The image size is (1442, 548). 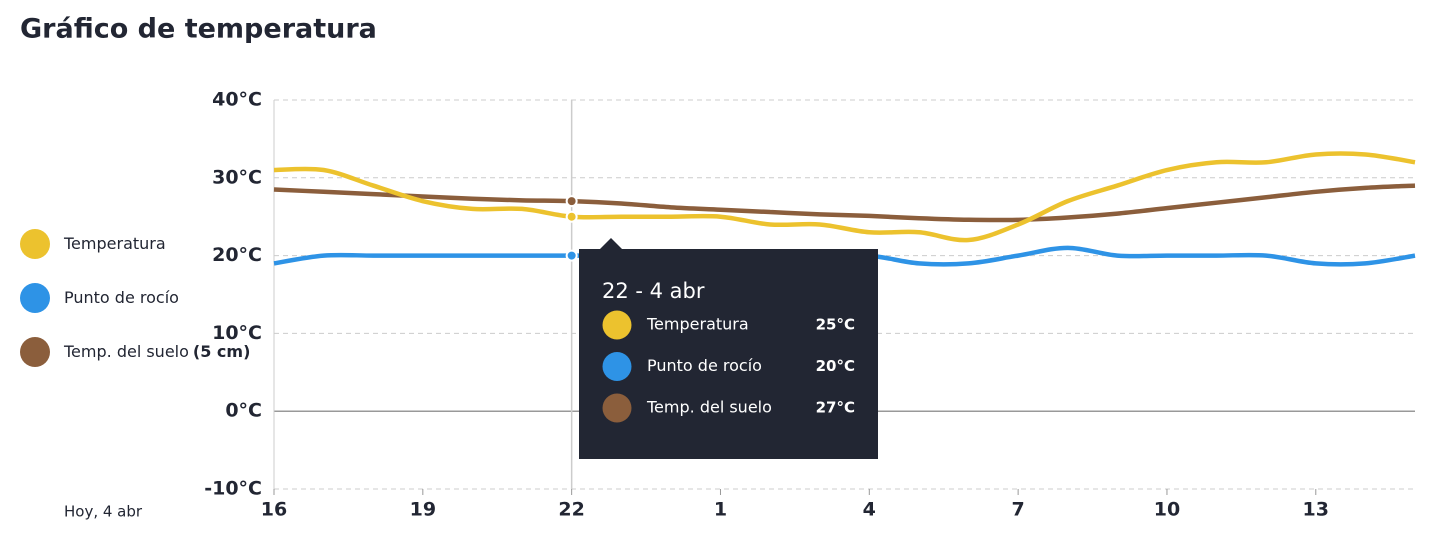 I want to click on tooltip-value: 27°C, so click(x=835, y=408).